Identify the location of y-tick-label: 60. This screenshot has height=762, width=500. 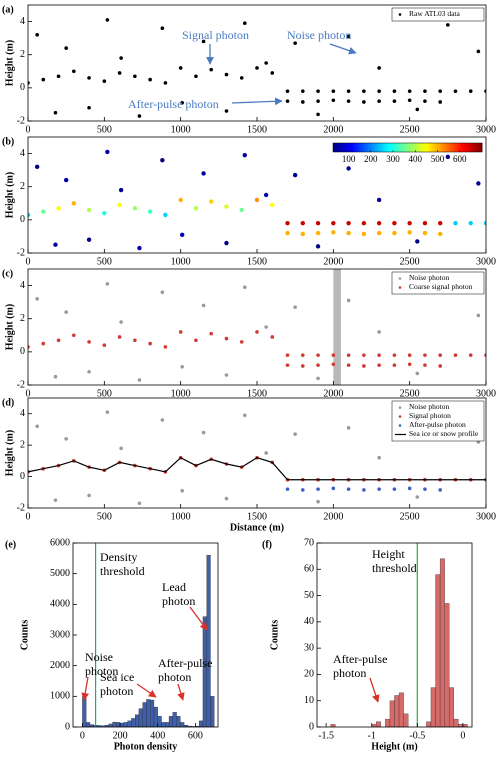
(309, 569).